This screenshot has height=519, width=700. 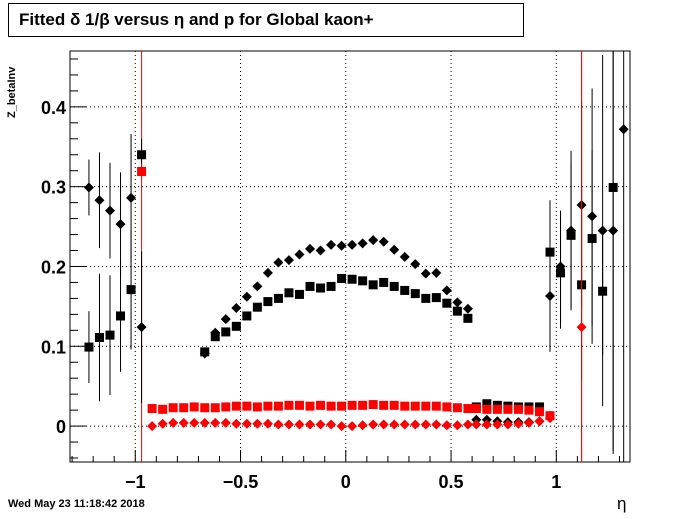 What do you see at coordinates (61, 427) in the screenshot?
I see `y-tick-label: 0` at bounding box center [61, 427].